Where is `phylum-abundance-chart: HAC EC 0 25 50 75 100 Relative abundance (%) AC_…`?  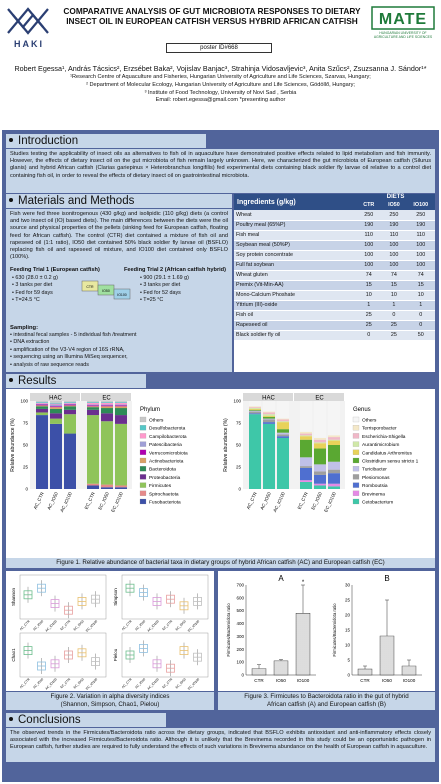
phylum-abundance-chart: HAC EC 0 25 50 75 100 Relative abundance (%) AC_… is located at coordinates (99, 453).